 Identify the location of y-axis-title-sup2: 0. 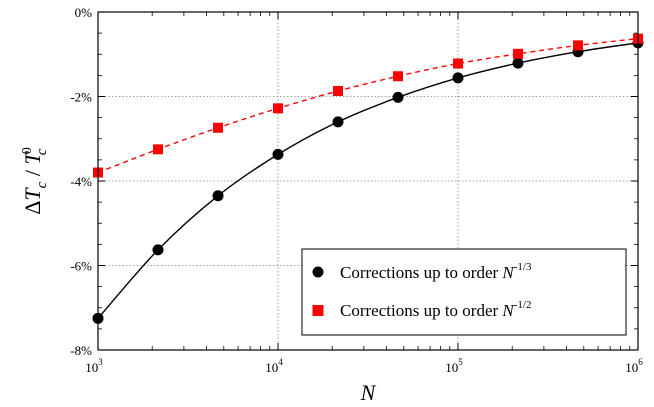
(27, 150).